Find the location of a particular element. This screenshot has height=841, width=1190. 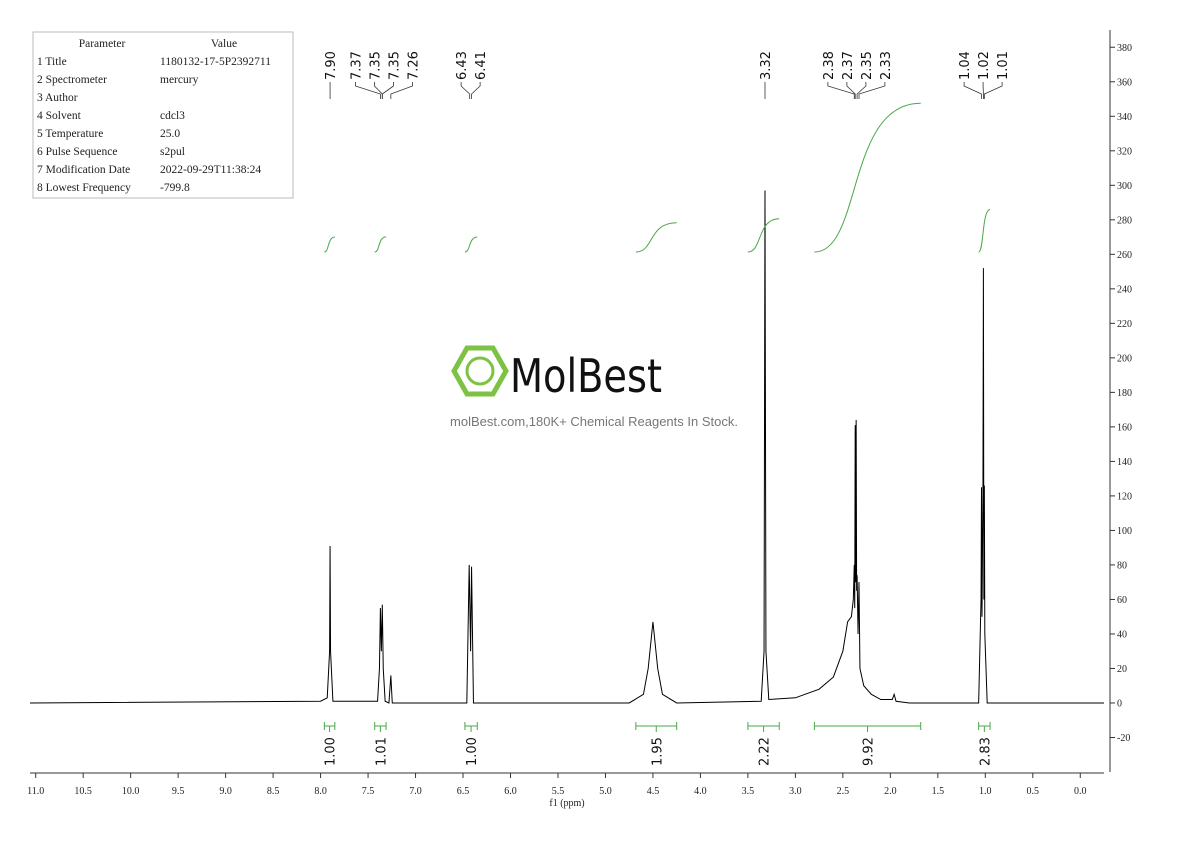

integral-label: 9.92 is located at coordinates (869, 751).